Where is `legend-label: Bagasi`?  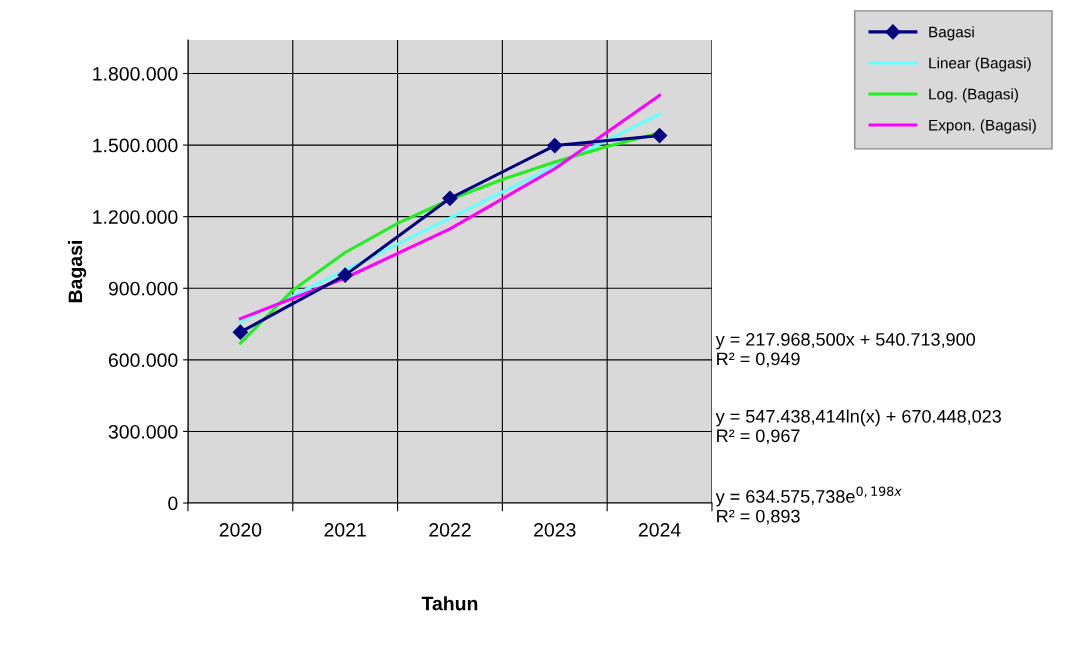
legend-label: Bagasi is located at coordinates (951, 33).